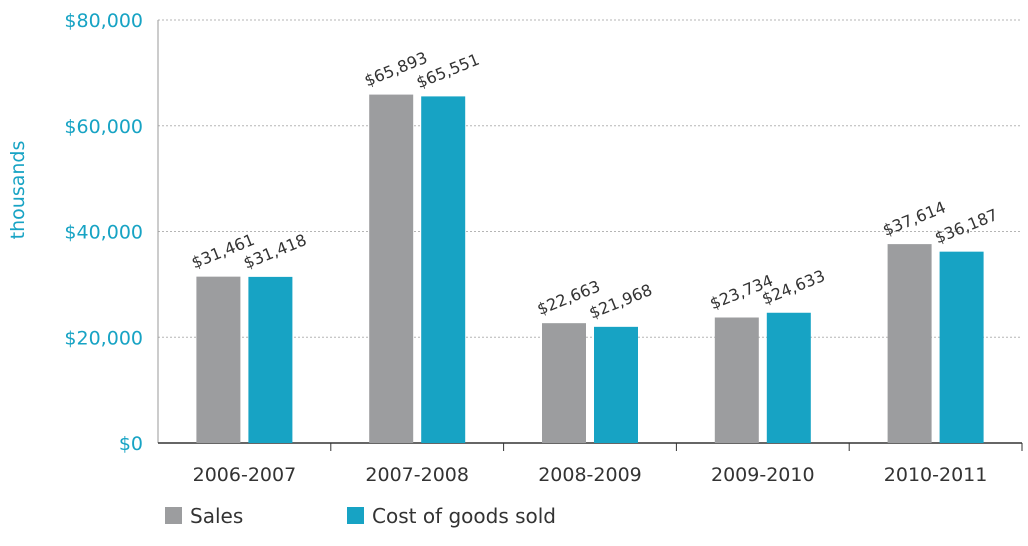 The height and width of the screenshot is (546, 1028). I want to click on x-tick-label: 2010-2011, so click(936, 475).